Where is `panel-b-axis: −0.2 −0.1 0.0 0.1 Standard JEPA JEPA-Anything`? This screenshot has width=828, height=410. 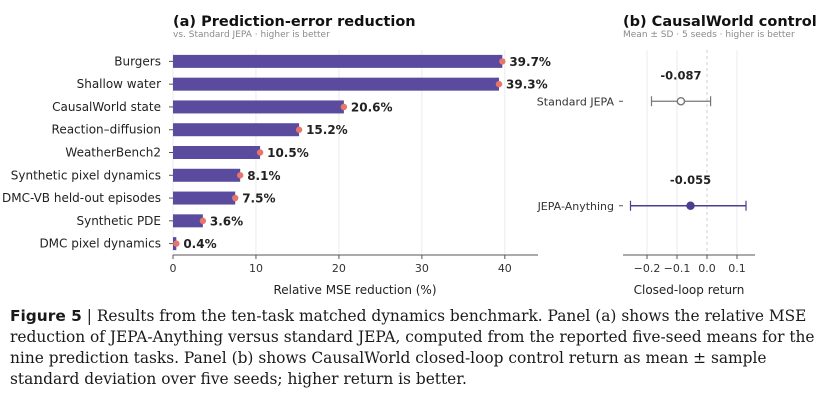
panel-b-axis: −0.2 −0.1 0.0 0.1 Standard JEPA JEPA-Anything is located at coordinates (646, 185).